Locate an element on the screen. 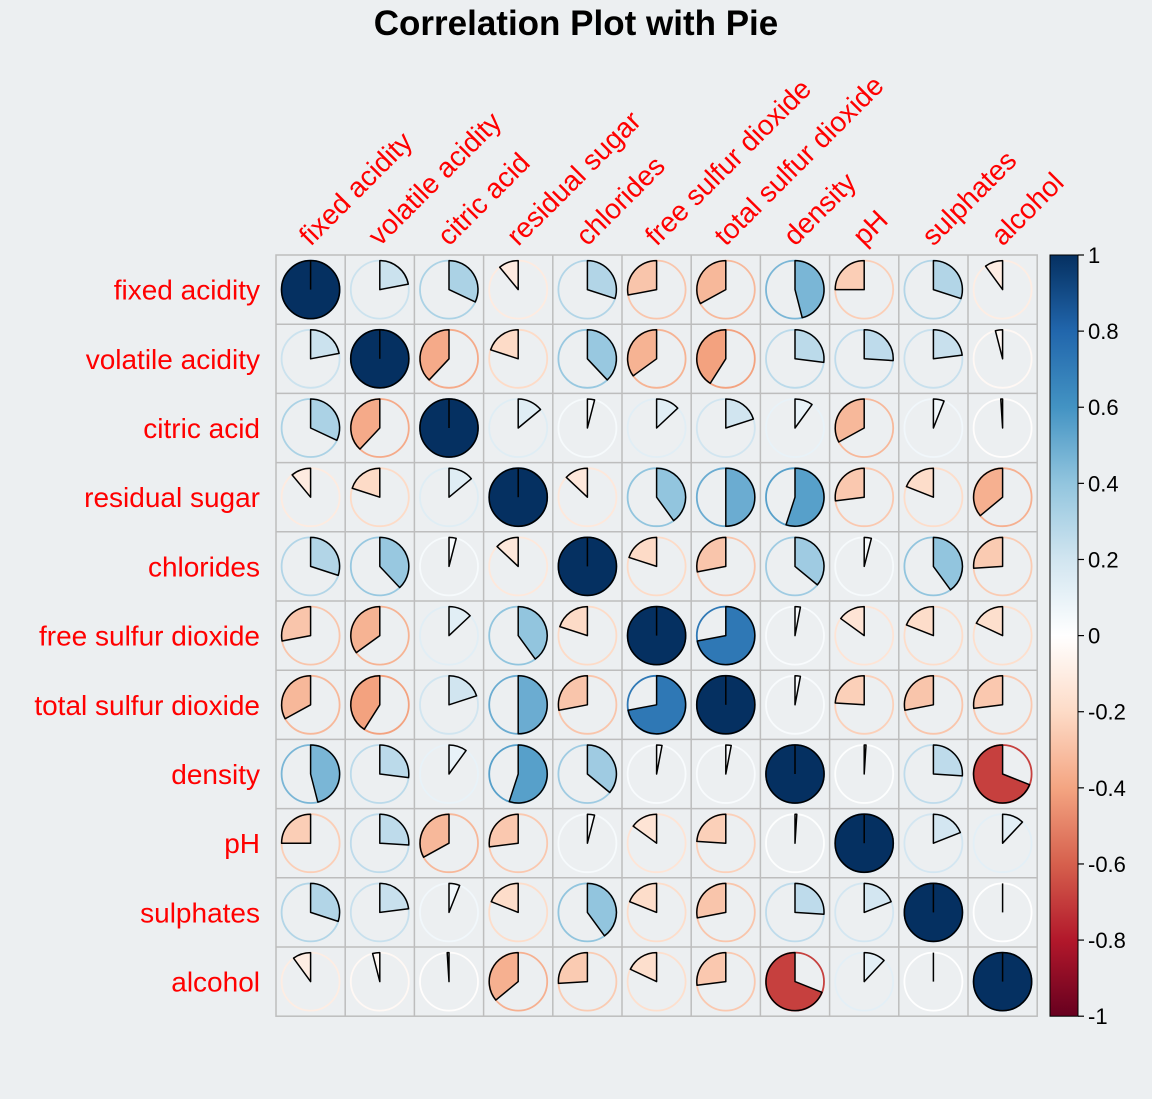 This screenshot has height=1099, width=1152. row-label: total sulfur dioxide is located at coordinates (147, 705).